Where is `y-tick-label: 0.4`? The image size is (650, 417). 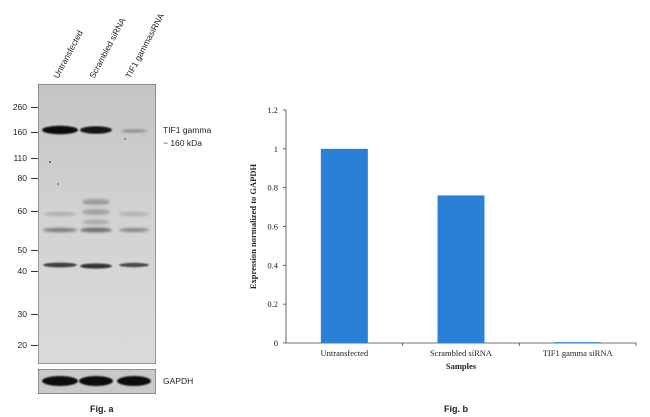
y-tick-label: 0.4 is located at coordinates (272, 265).